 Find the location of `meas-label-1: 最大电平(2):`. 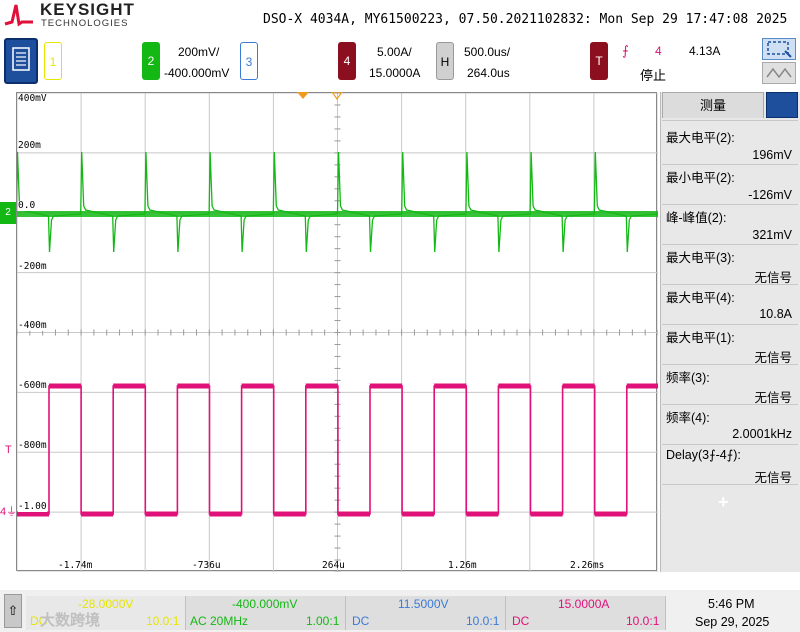

meas-label-1: 最大电平(2): is located at coordinates (700, 138).